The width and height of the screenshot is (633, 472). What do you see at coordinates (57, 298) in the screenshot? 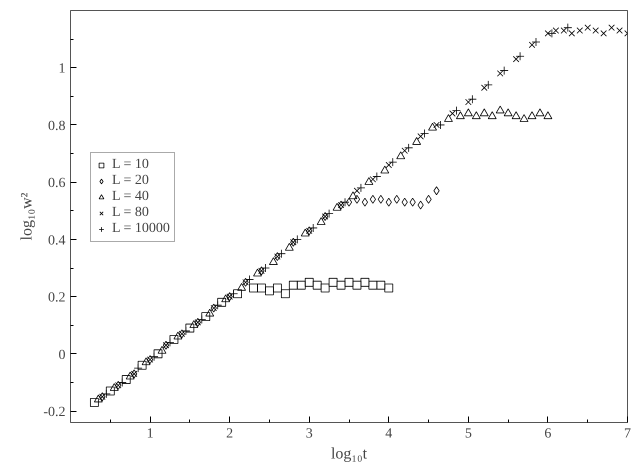
I see `y-tick-label: 0.2` at bounding box center [57, 298].